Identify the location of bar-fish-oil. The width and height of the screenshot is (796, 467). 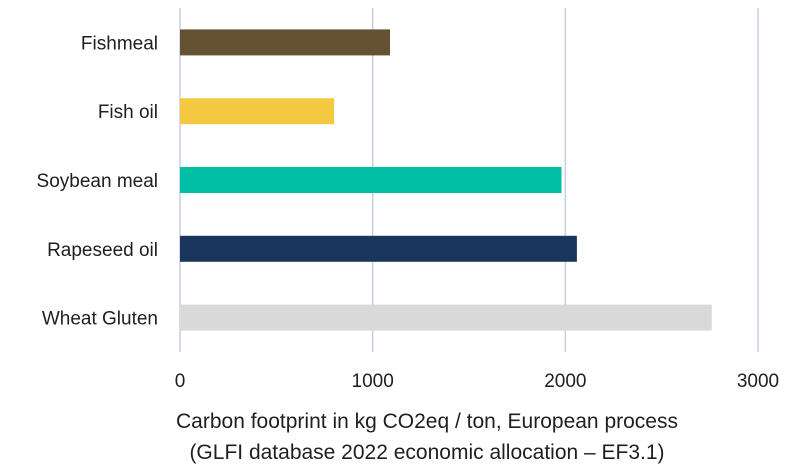
(257, 111).